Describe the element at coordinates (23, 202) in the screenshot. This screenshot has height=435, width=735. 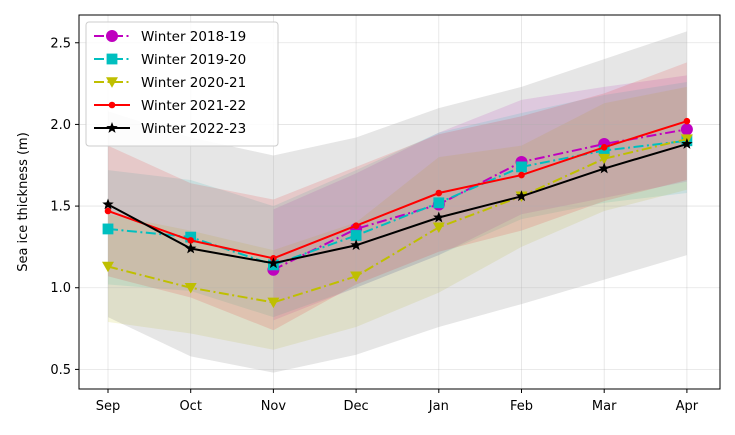
I see `y-axis-label: Sea ice thickness (m)` at that location.